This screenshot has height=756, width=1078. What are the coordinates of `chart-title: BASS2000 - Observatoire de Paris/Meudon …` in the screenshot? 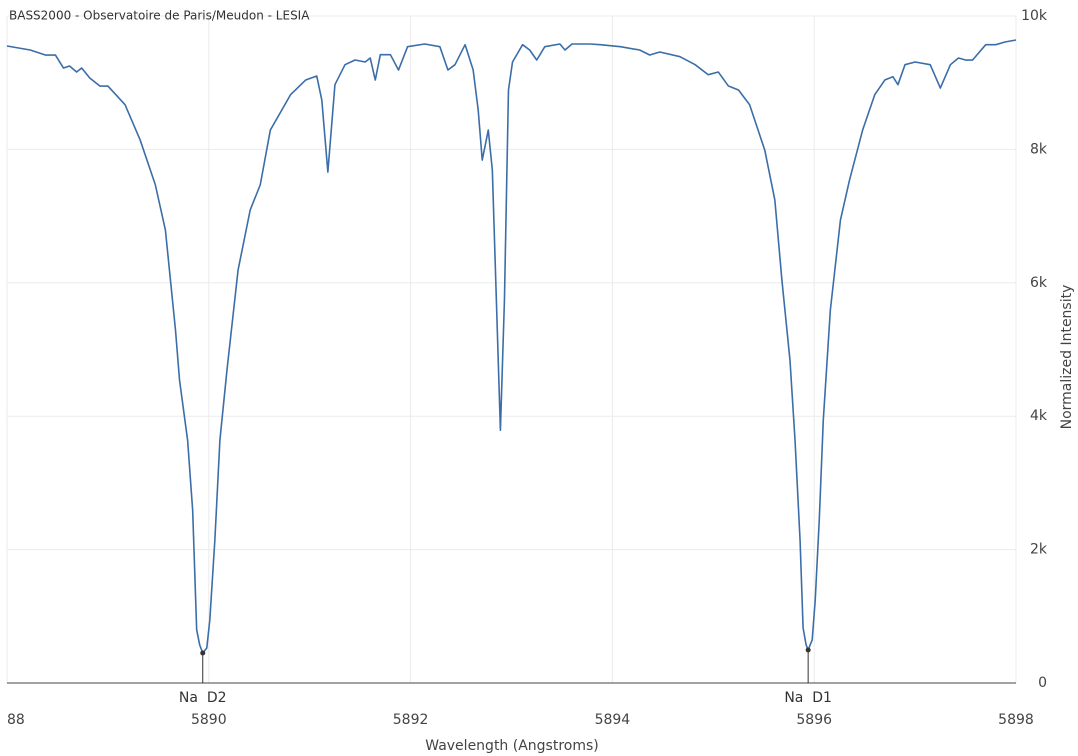 It's located at (159, 16).